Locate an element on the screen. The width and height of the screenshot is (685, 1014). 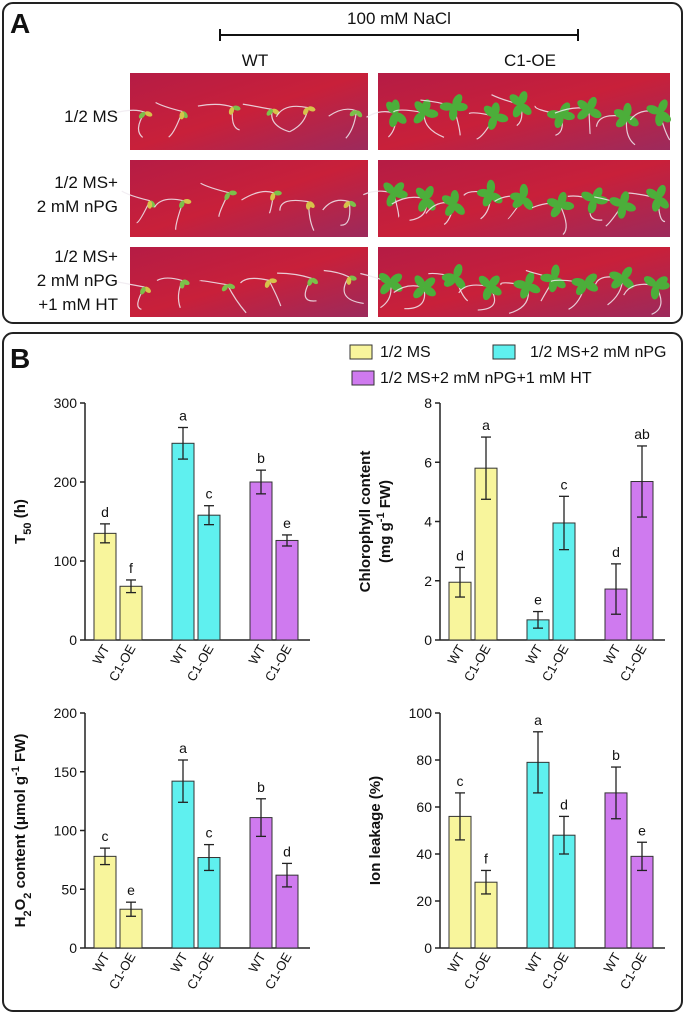
y-tick-label: 200 is located at coordinates (66, 713).